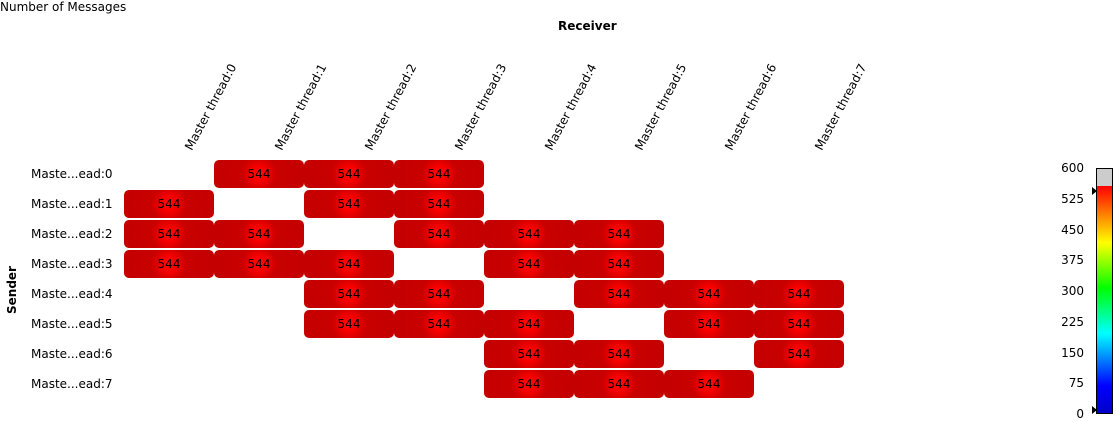 The image size is (1116, 421). I want to click on y-tick-label: Maste...ead:6, so click(72, 354).